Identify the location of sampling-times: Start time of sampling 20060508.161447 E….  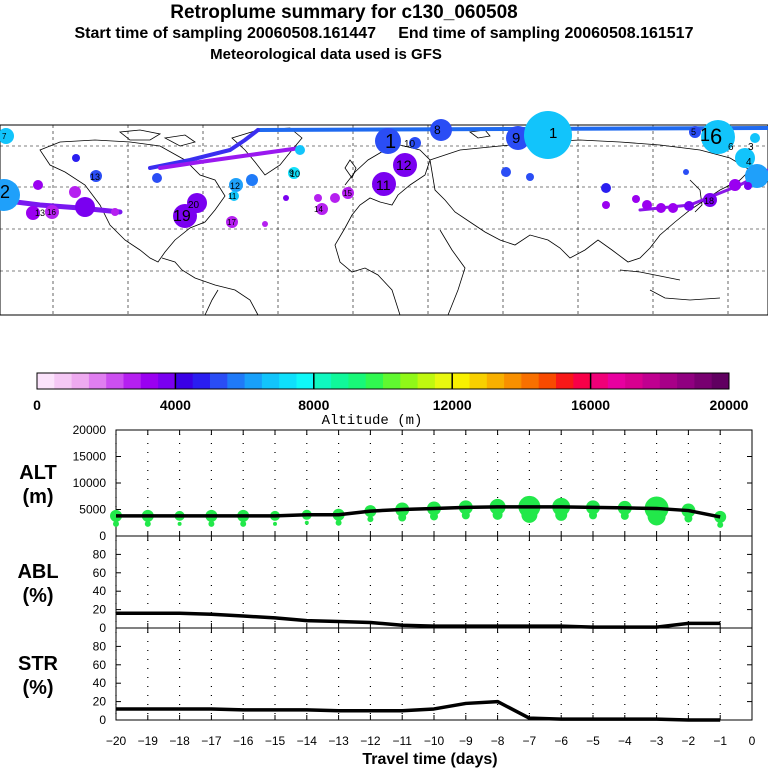
(384, 33).